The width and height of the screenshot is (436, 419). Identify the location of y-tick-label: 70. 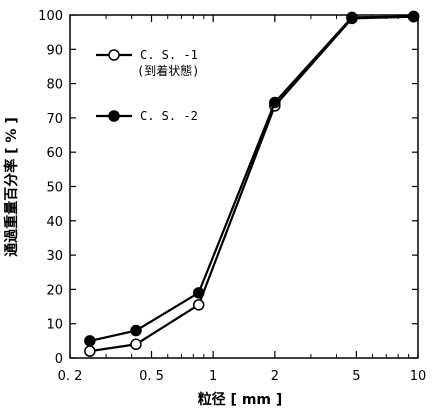
(54, 119).